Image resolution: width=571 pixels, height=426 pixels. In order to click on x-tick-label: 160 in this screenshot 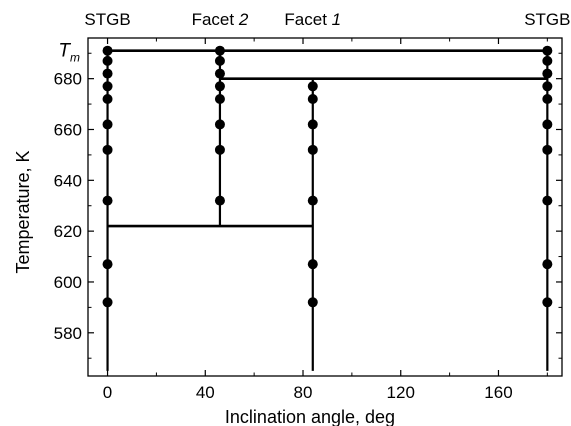, I will do `click(498, 392)`.